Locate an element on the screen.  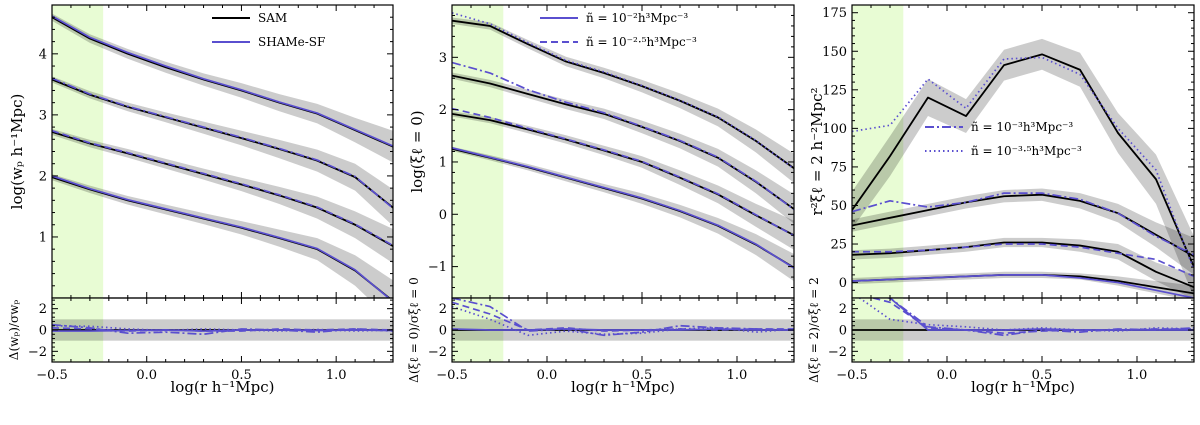
legend-label: ñ = 10⁻³·⁵h³Mpc⁻³ is located at coordinates (1026, 151).